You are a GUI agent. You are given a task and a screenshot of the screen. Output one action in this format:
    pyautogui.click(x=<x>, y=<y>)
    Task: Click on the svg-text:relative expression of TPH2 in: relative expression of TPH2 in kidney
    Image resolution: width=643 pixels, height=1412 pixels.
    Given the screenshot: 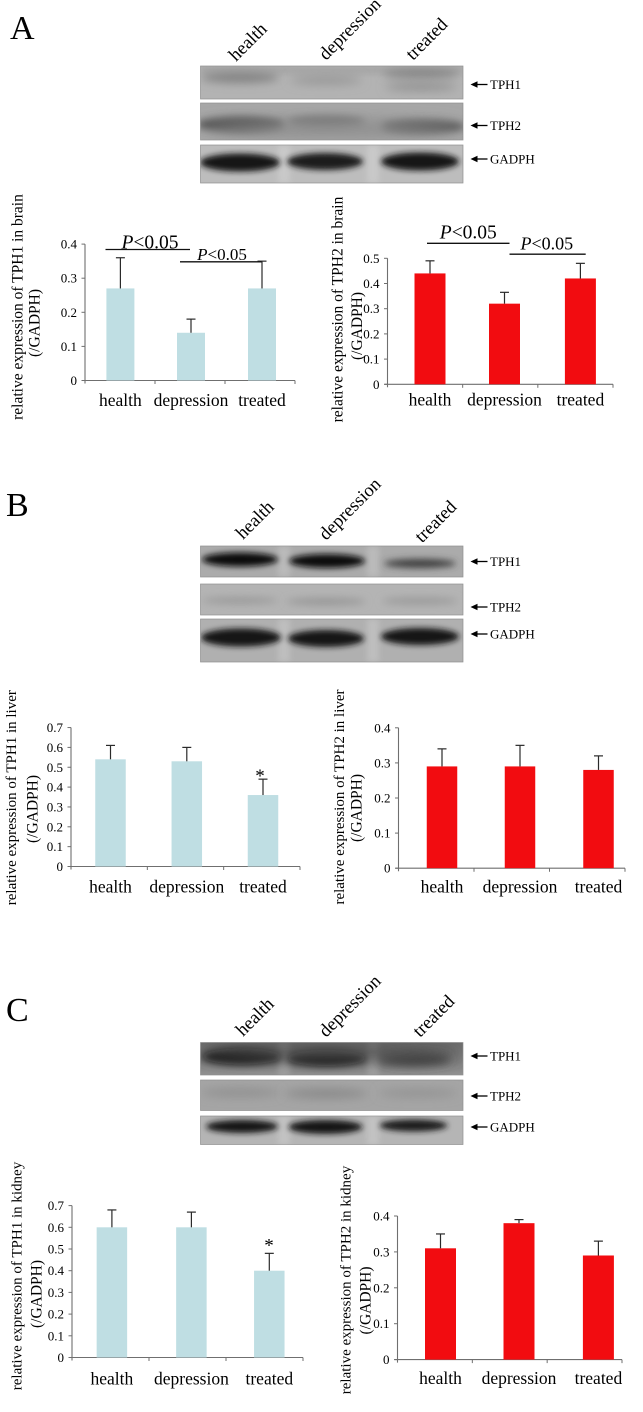 What is the action you would take?
    pyautogui.click(x=346, y=1279)
    